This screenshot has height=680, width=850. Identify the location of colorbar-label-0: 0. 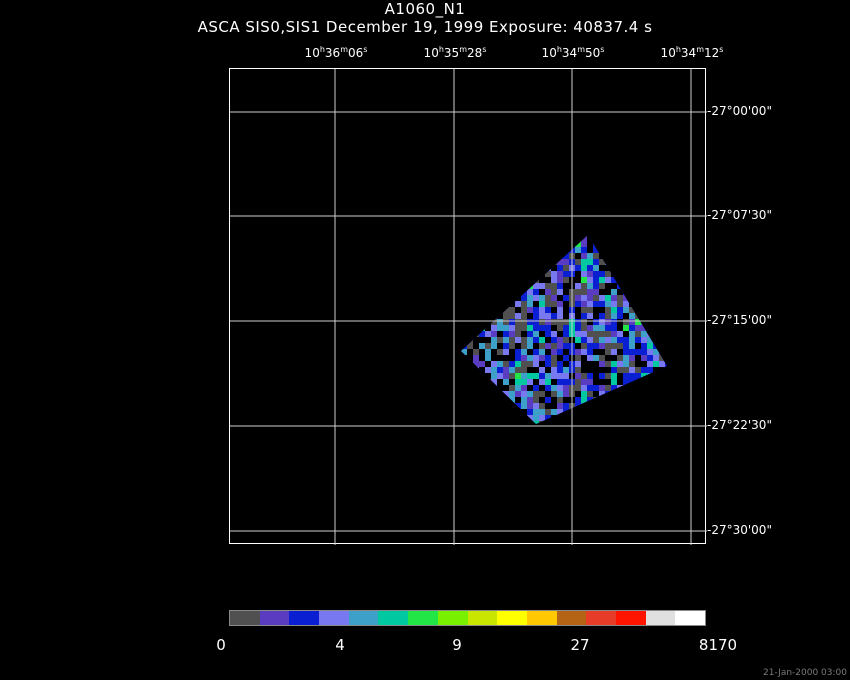
(221, 645).